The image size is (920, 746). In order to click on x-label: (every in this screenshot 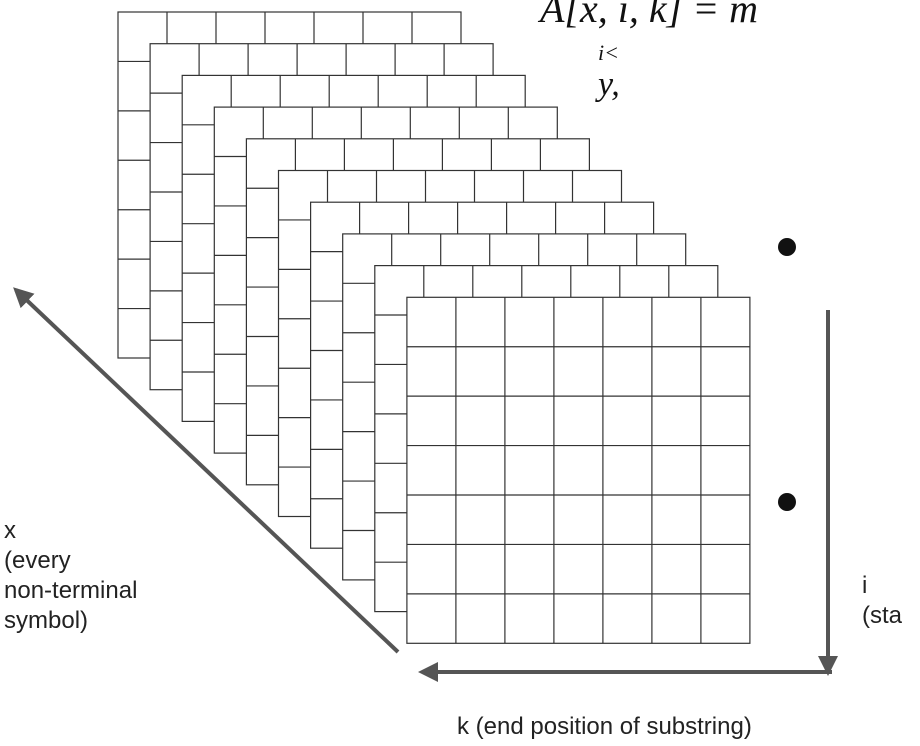, I will do `click(37, 560)`.